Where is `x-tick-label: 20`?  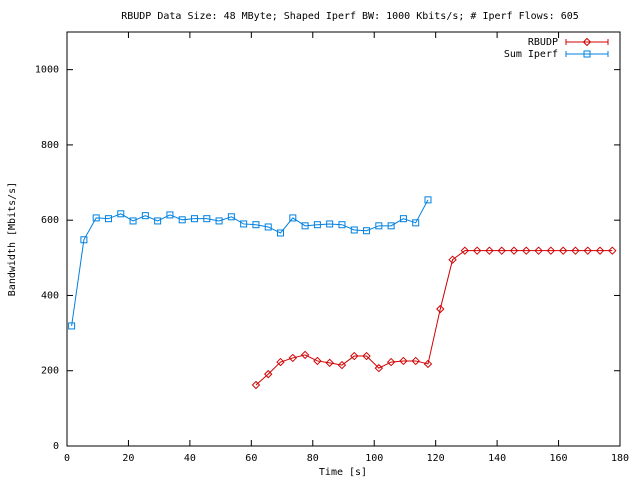
x-tick-label: 20 is located at coordinates (128, 458).